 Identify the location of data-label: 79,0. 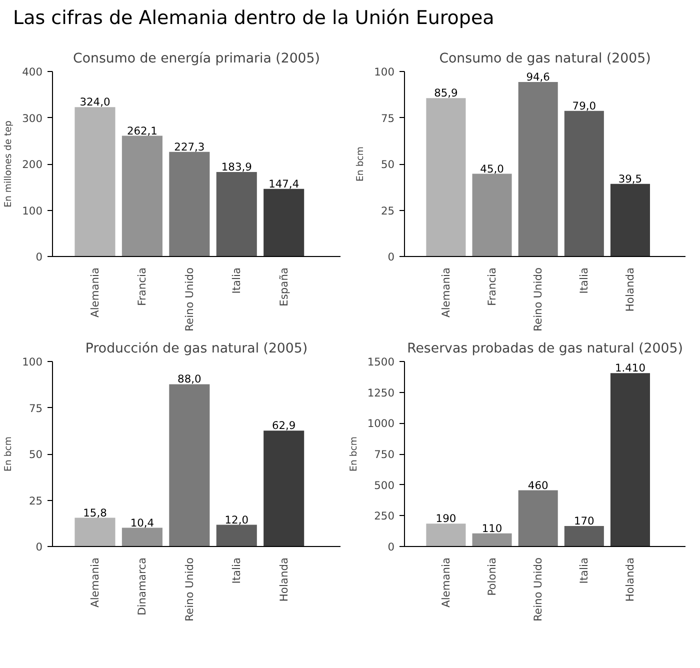
(584, 105).